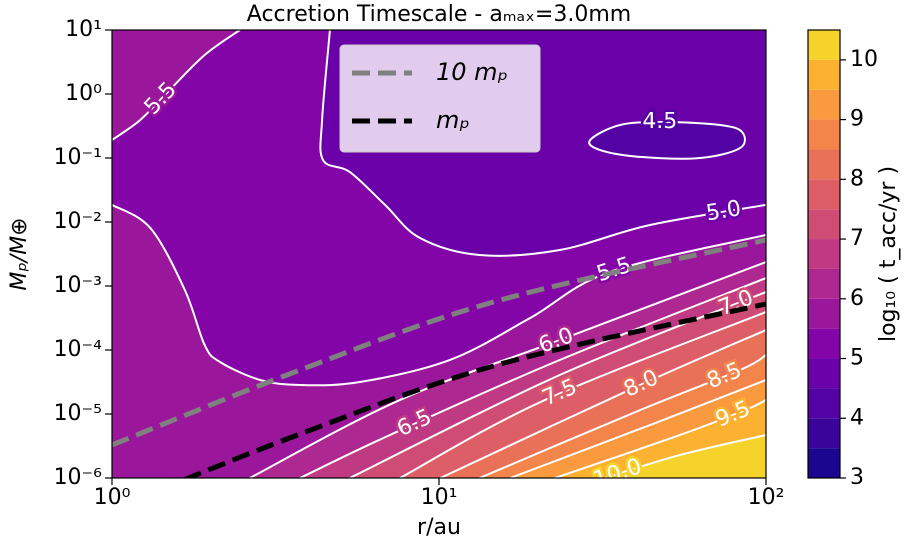 Image resolution: width=909 pixels, height=549 pixels. I want to click on colorbar-frame, so click(824, 254).